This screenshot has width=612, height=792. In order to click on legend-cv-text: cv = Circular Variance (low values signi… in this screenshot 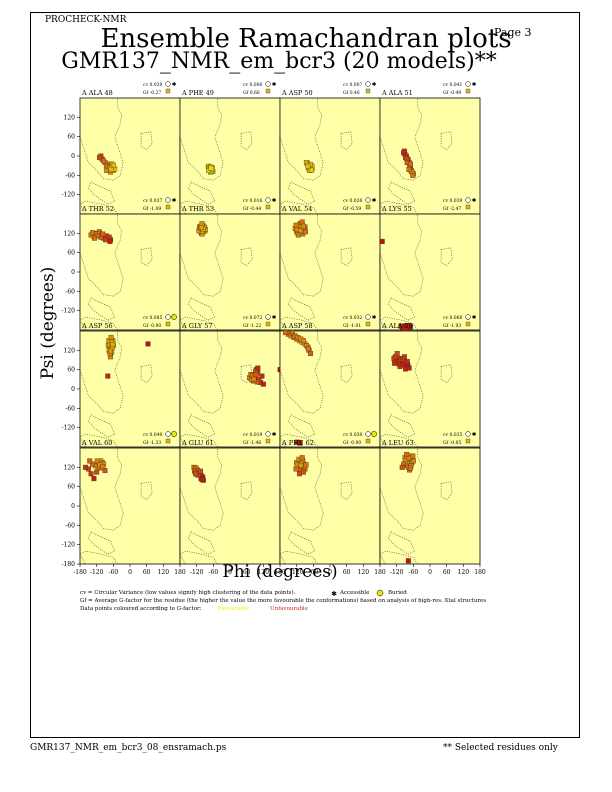, I will do `click(188, 593)`.